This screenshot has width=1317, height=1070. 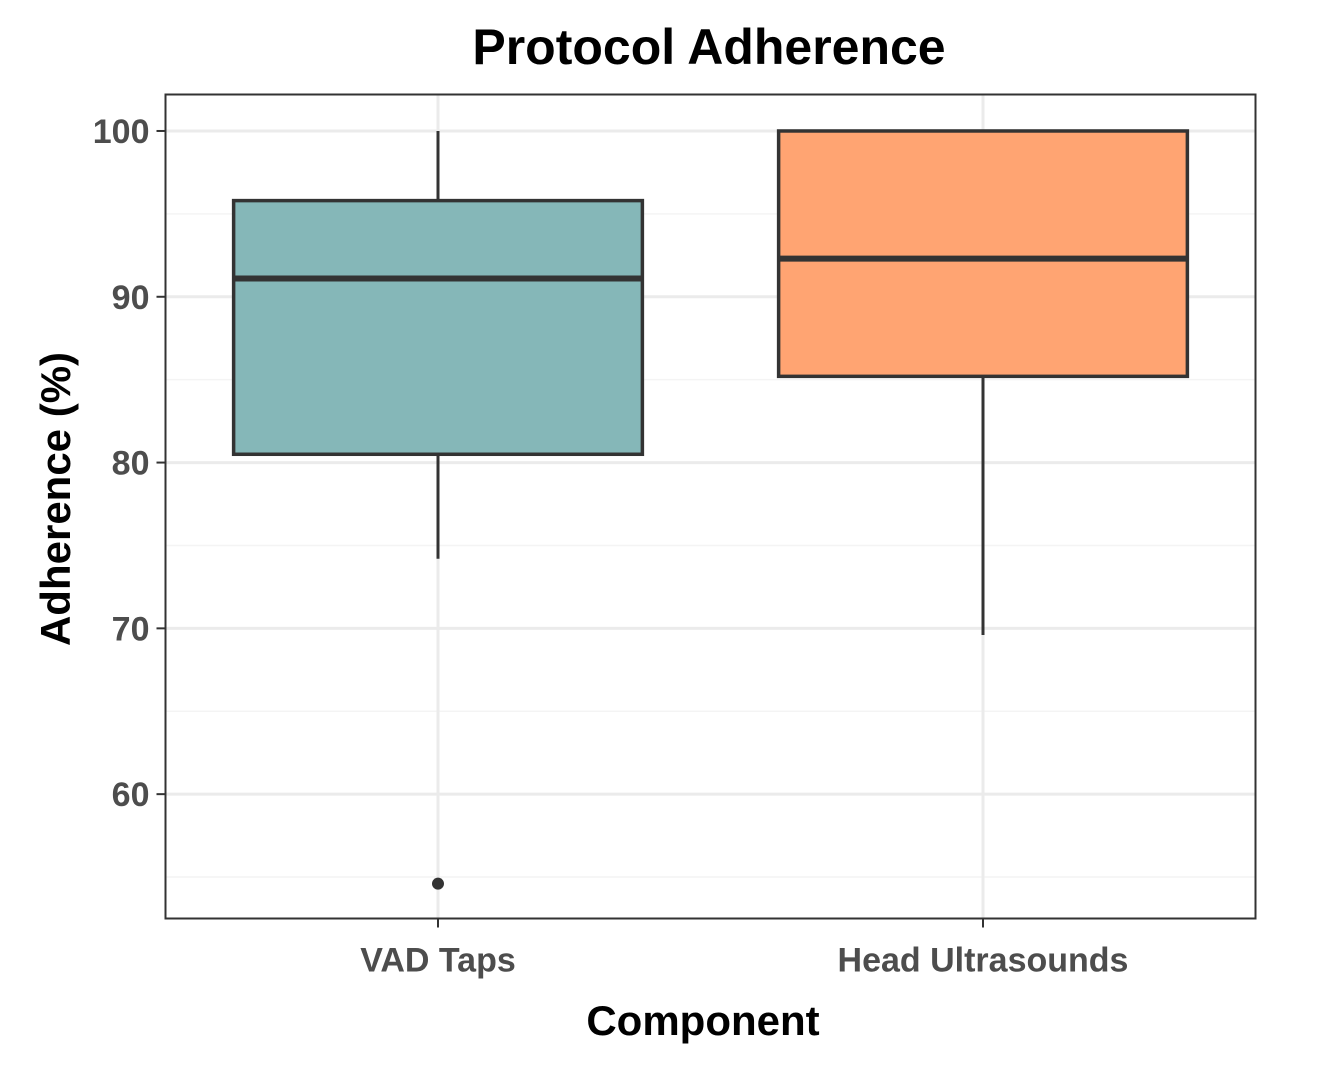 What do you see at coordinates (121, 132) in the screenshot?
I see `y-tick-label: 100` at bounding box center [121, 132].